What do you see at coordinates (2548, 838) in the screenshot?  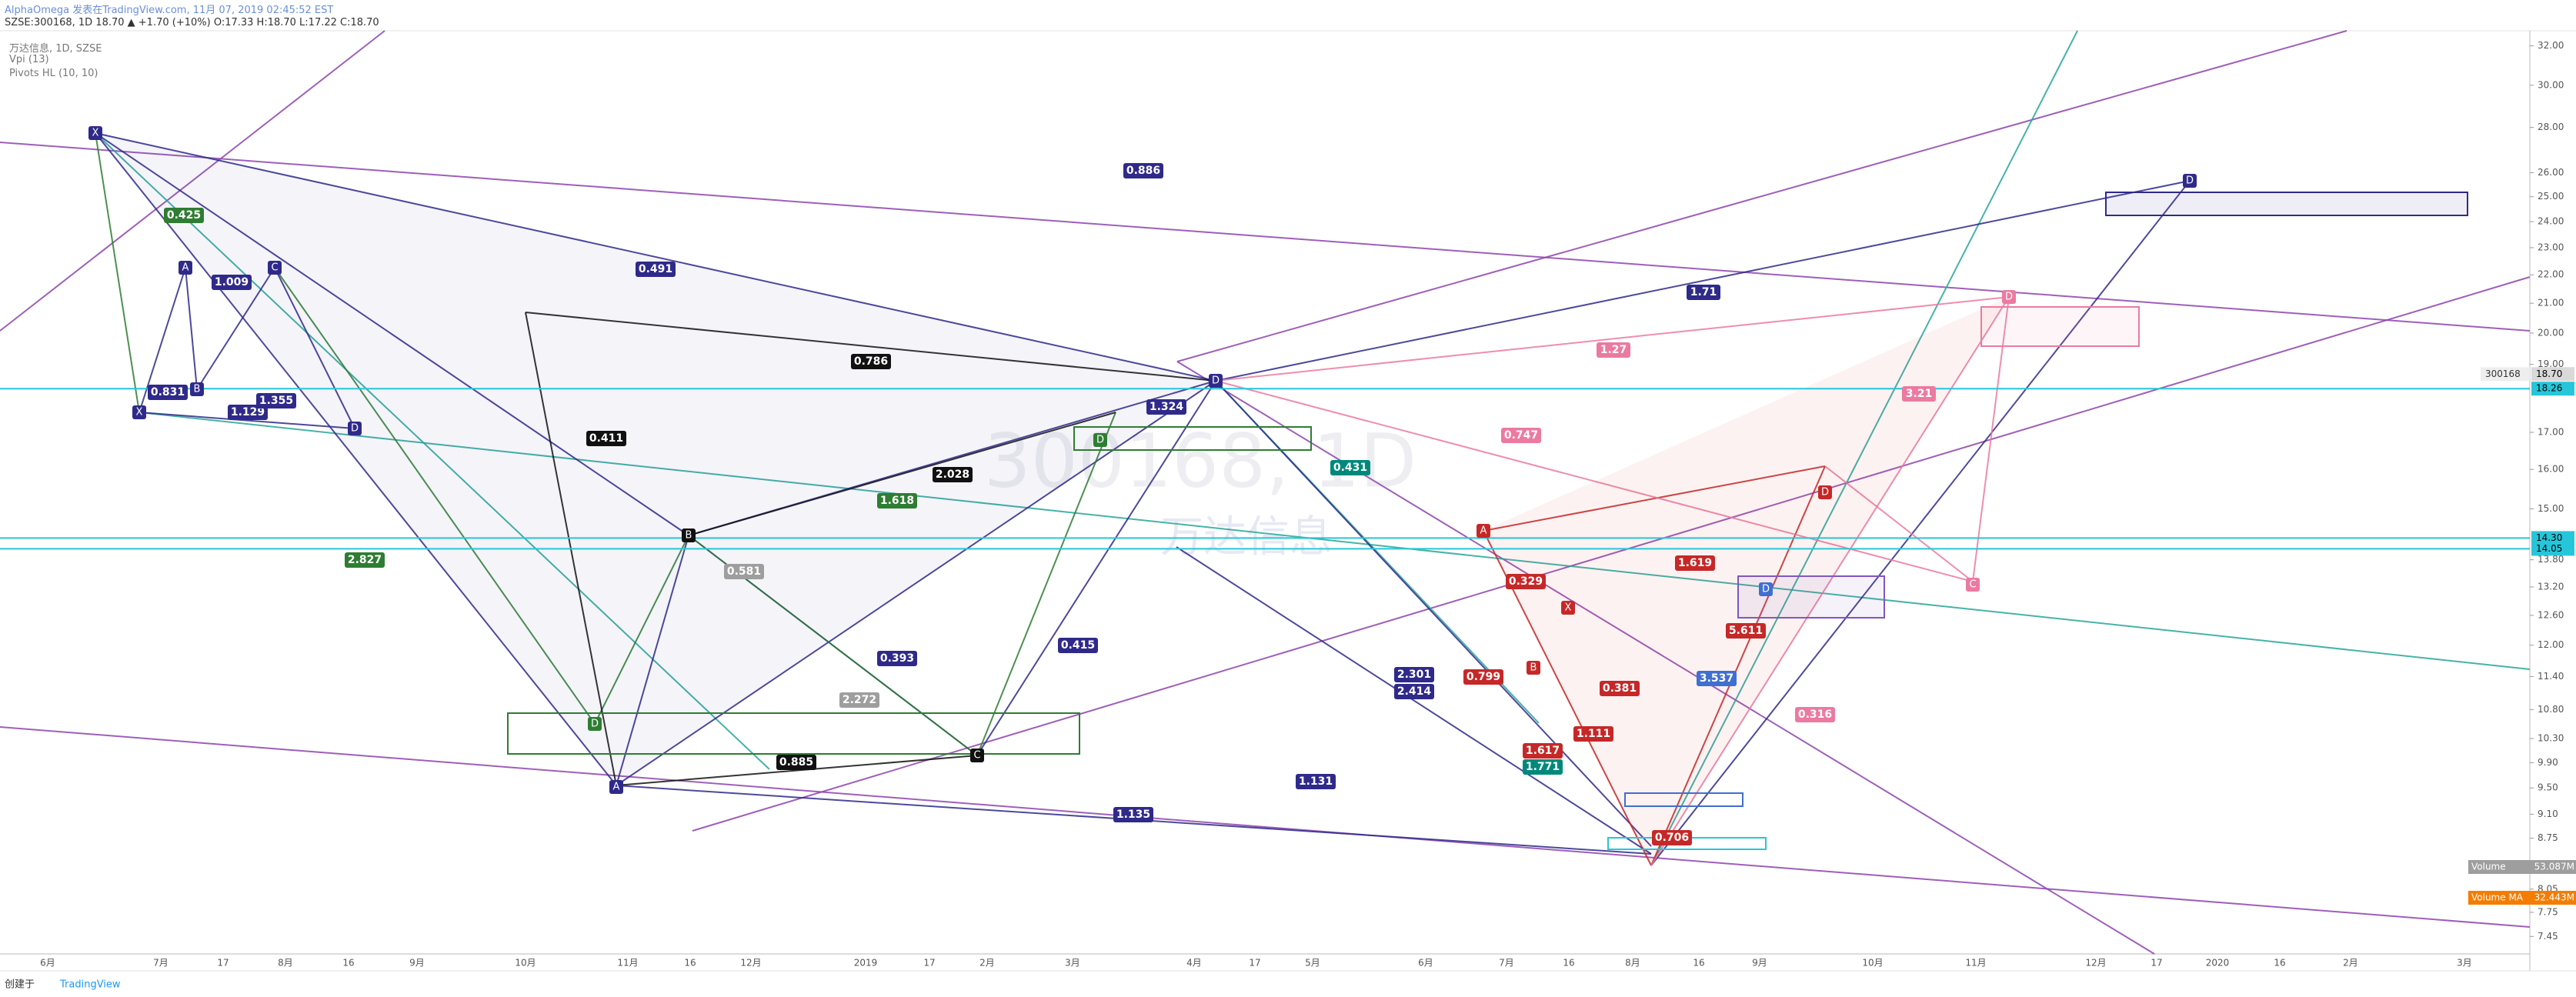 I see `y-tick-label: 8.75` at bounding box center [2548, 838].